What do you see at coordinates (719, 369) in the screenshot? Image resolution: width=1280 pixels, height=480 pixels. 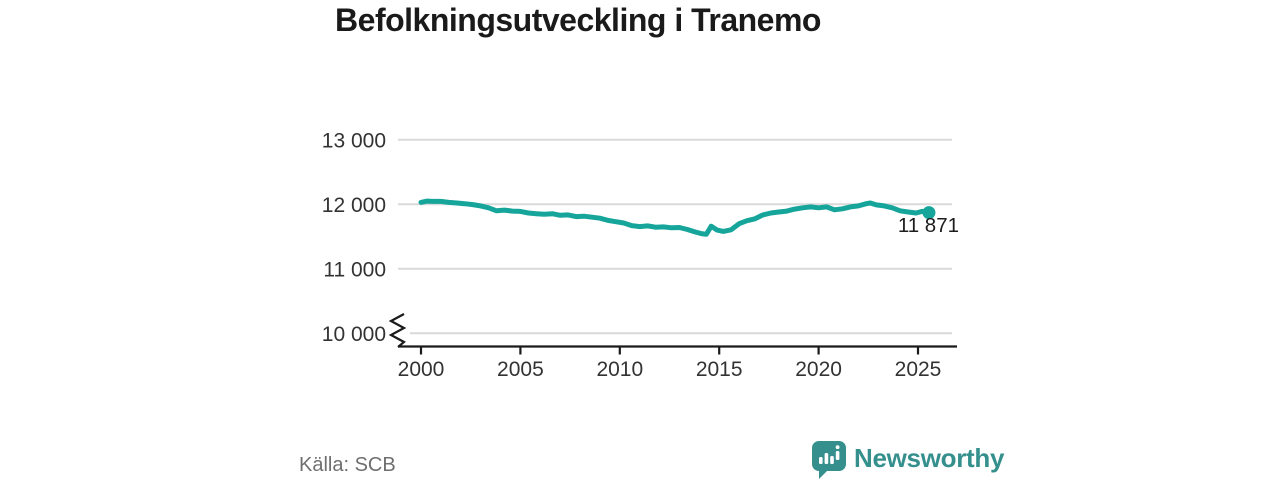 I see `x-tick-label: 2015` at bounding box center [719, 369].